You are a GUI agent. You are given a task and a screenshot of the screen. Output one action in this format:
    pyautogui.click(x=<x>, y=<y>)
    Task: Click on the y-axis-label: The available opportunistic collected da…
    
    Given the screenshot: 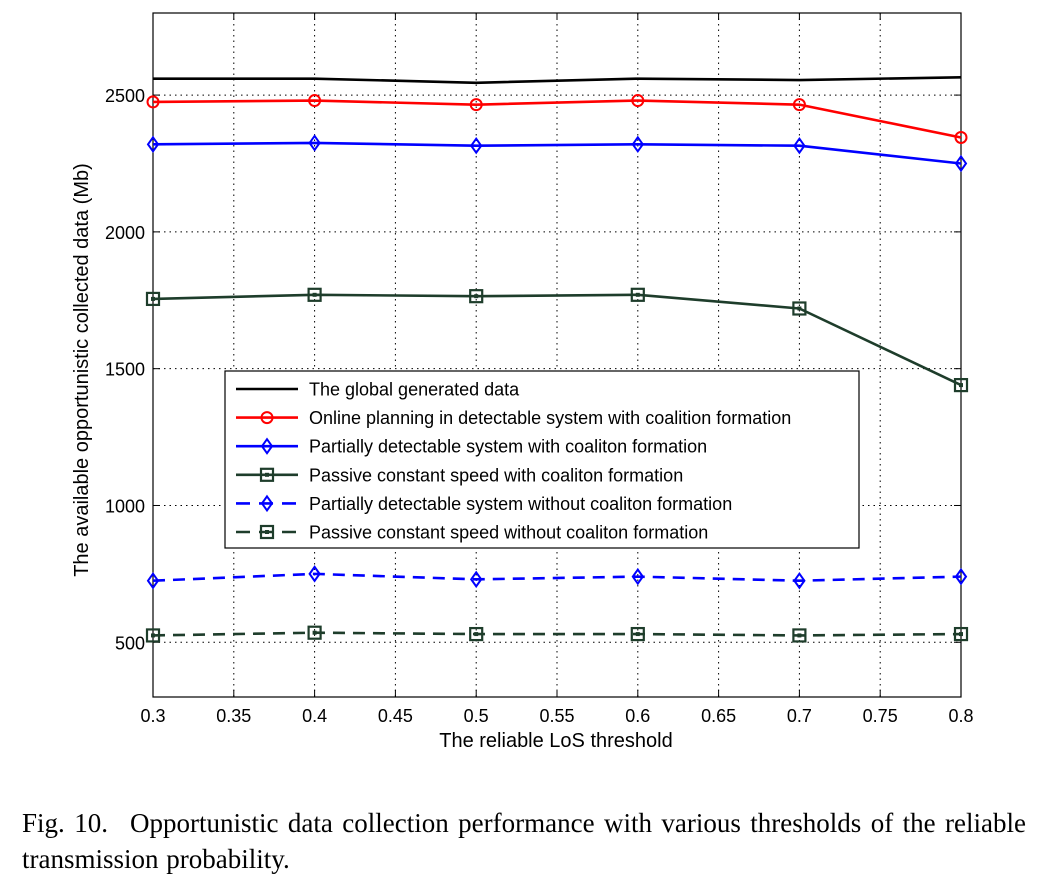 What is the action you would take?
    pyautogui.click(x=82, y=370)
    